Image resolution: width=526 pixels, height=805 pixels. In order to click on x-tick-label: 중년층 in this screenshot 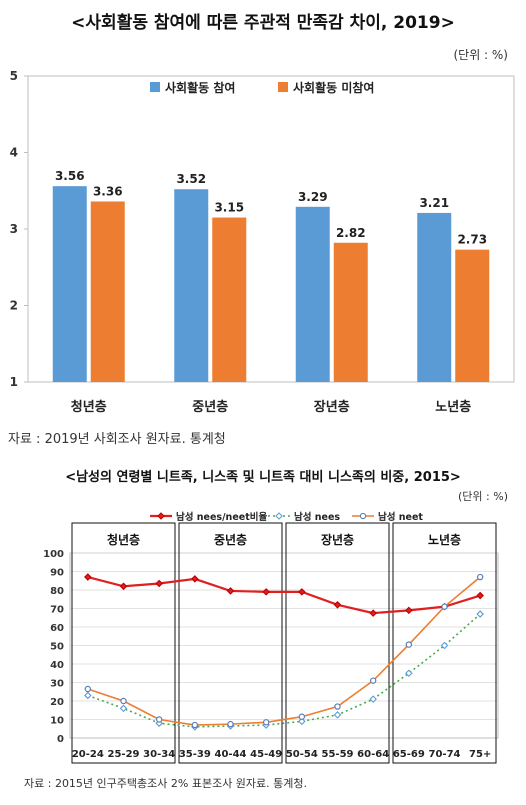, I will do `click(210, 407)`.